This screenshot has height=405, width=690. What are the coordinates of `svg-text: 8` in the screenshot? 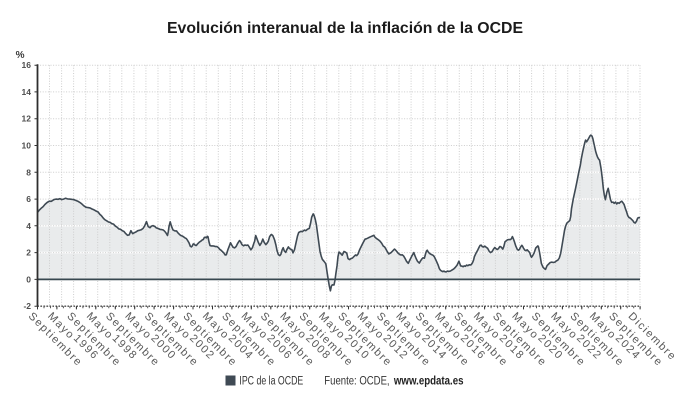 It's located at (28, 172).